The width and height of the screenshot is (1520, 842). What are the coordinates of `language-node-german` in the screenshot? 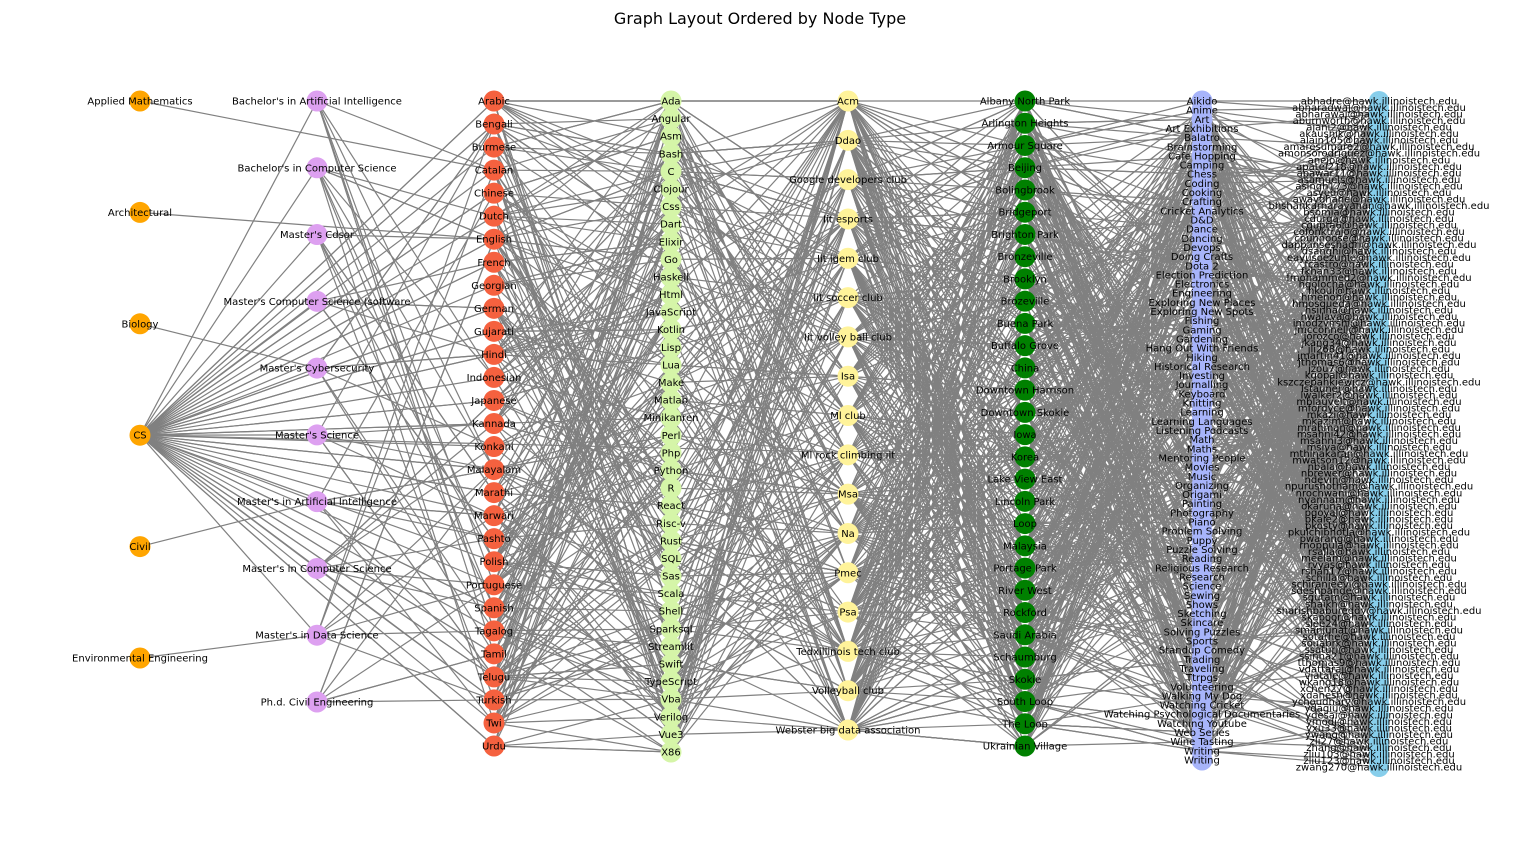 It's located at (494, 308).